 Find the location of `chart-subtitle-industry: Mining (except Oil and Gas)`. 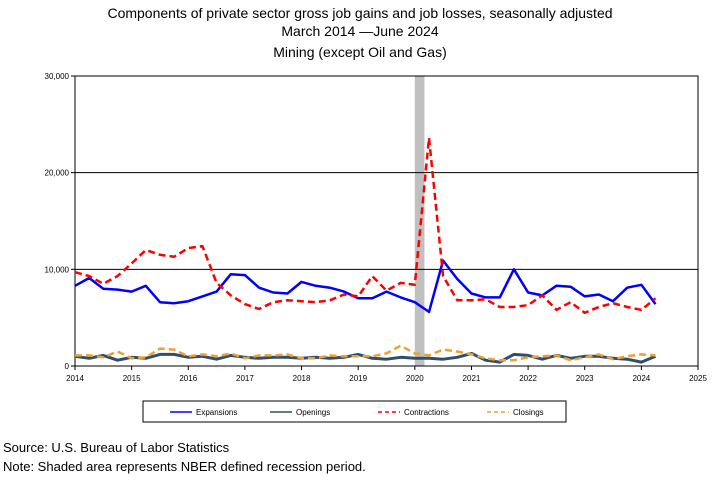

chart-subtitle-industry: Mining (except Oil and Gas) is located at coordinates (360, 52).